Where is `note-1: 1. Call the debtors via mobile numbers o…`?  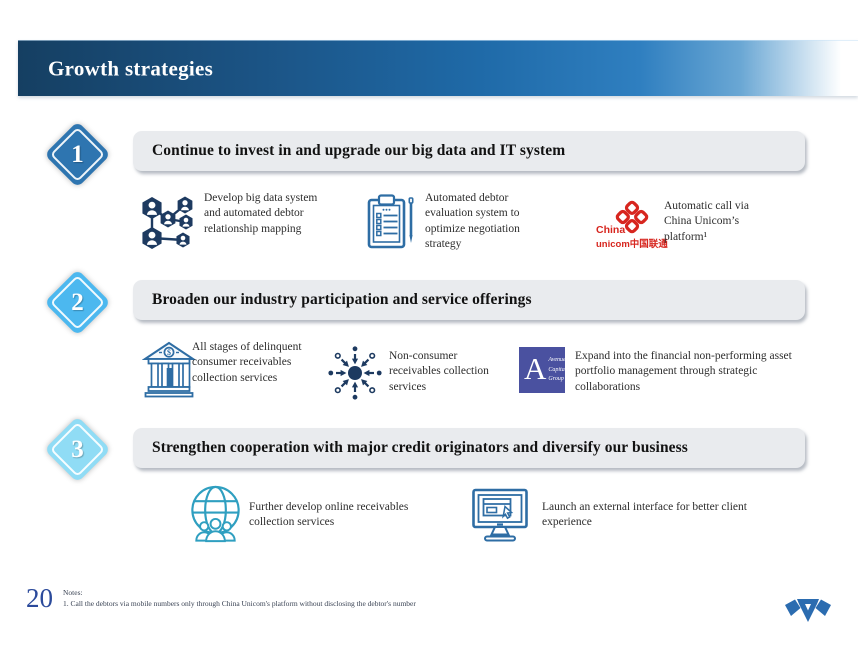
note-1: 1. Call the debtors via mobile numbers o… is located at coordinates (239, 604).